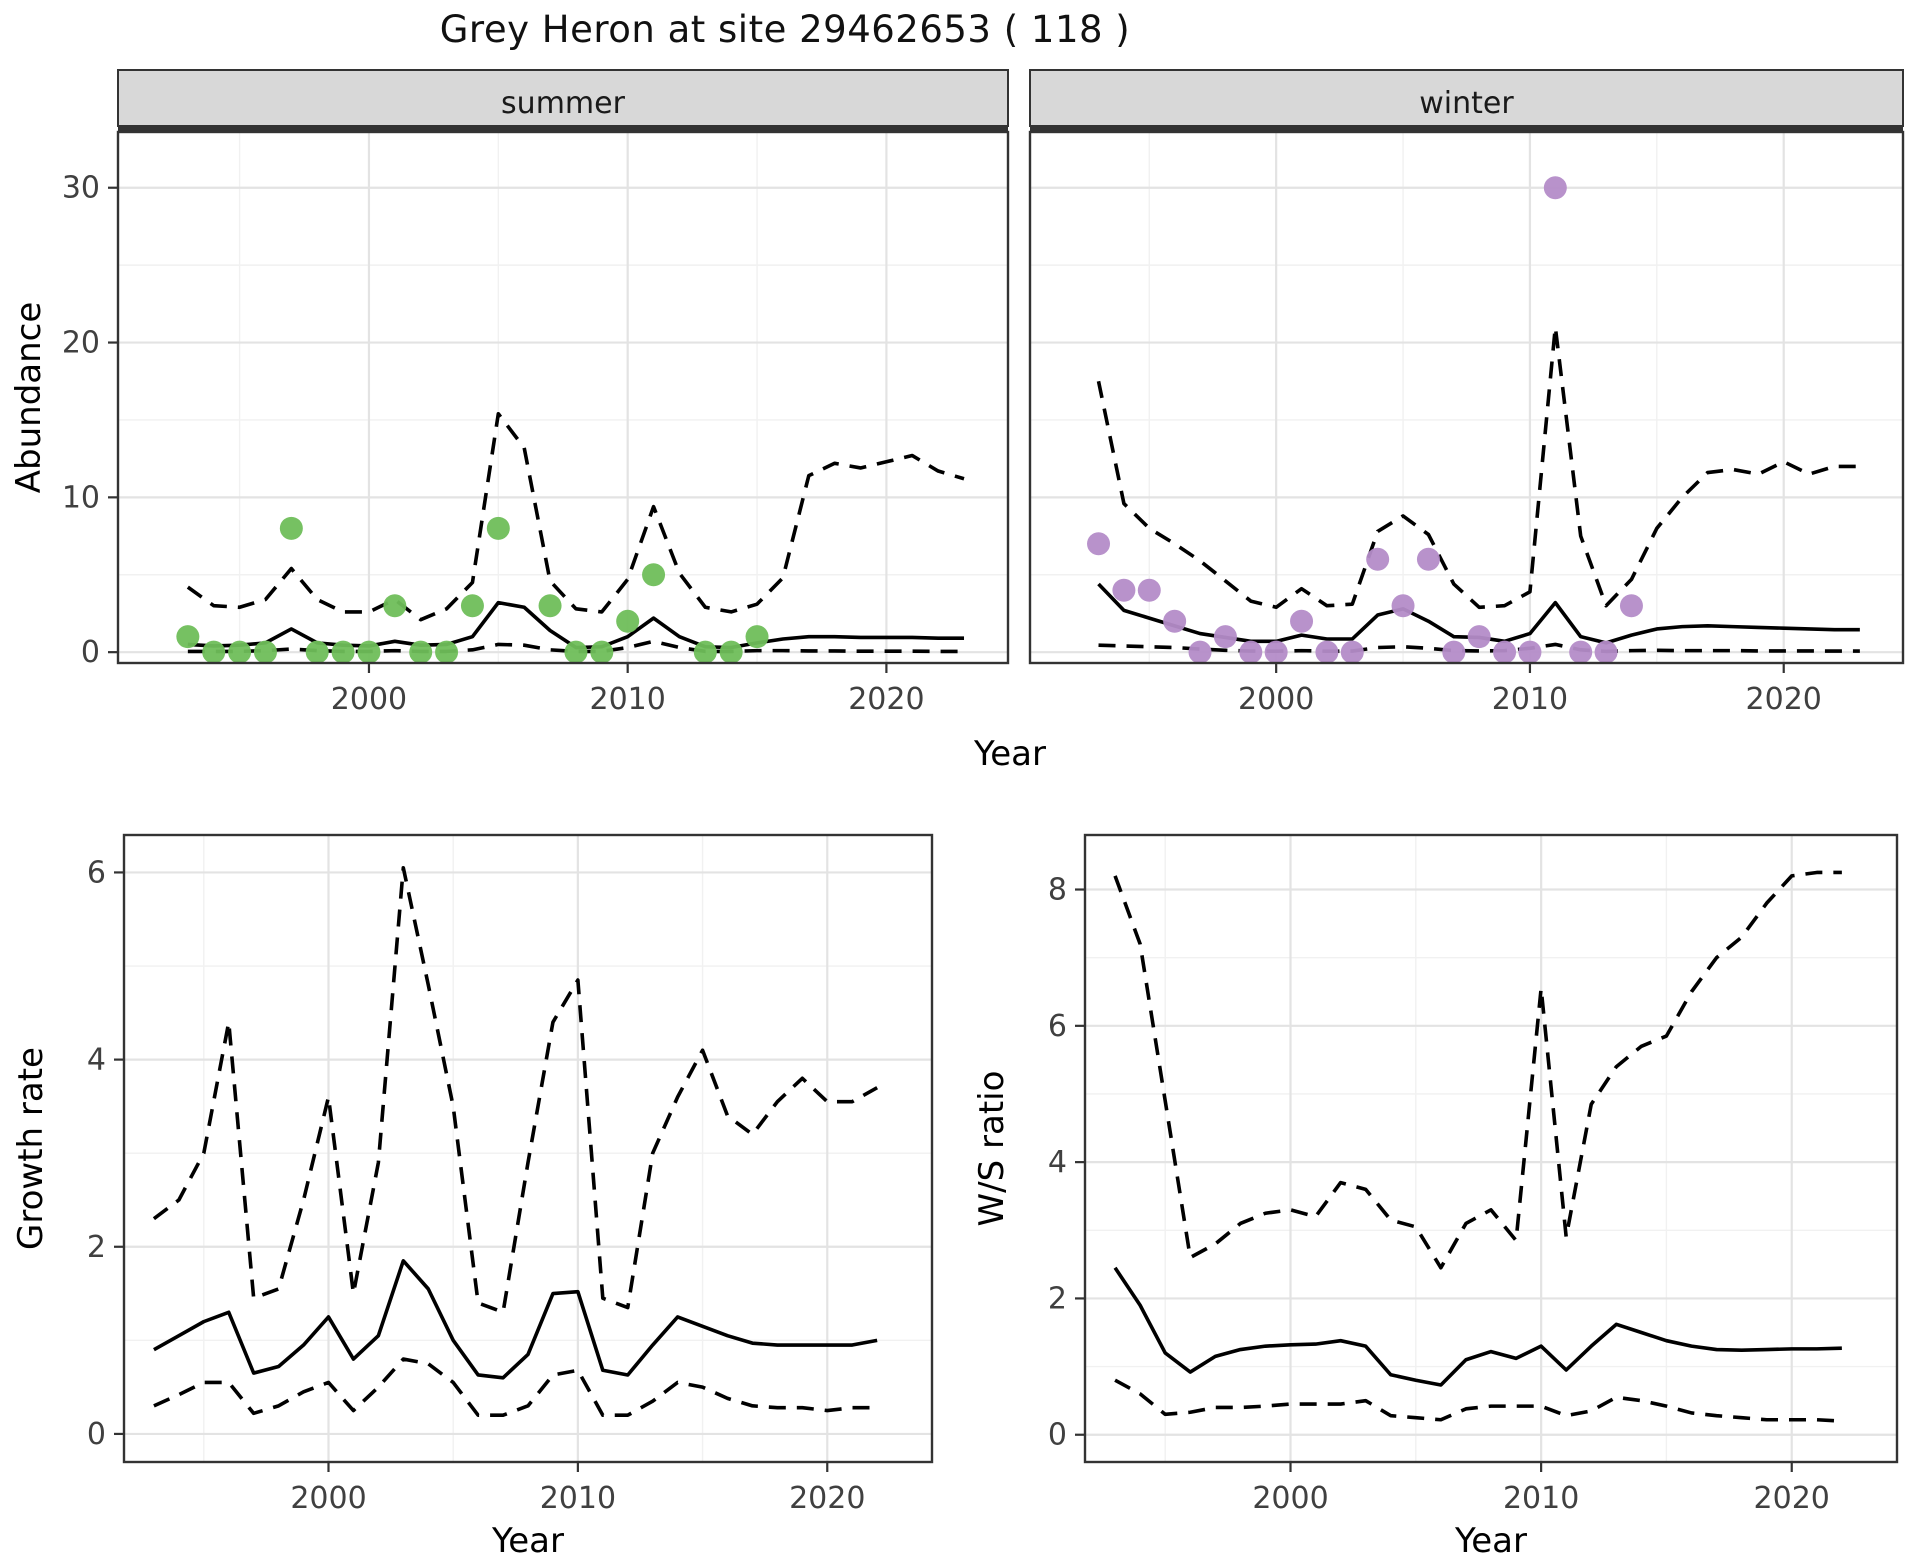 This screenshot has height=1560, width=1920. I want to click on y-tick-label: 20, so click(81, 343).